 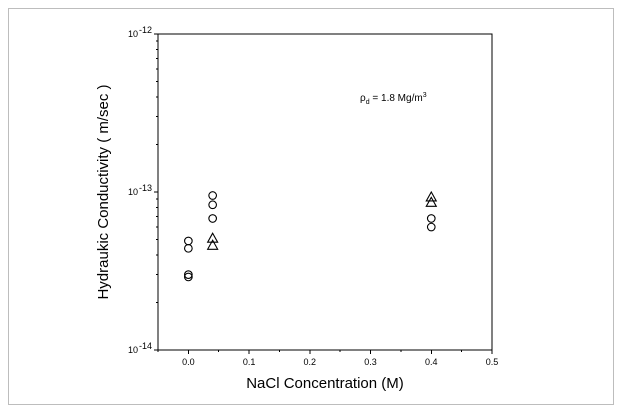 I want to click on y-tick-exponent: -13, so click(x=145, y=188).